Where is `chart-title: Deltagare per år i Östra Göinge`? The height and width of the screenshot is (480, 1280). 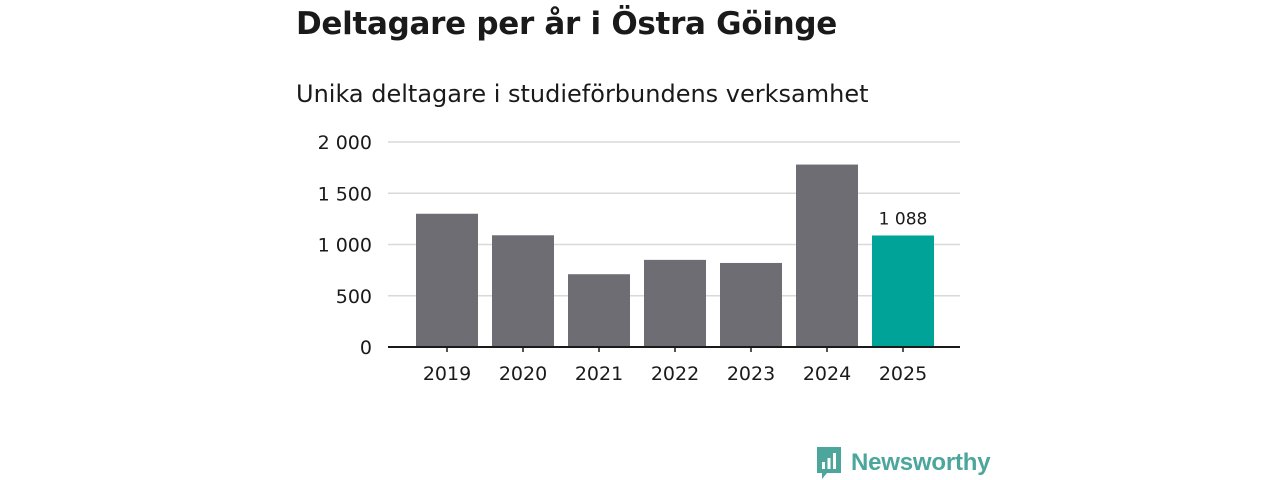
chart-title: Deltagare per år i Östra Göinge is located at coordinates (567, 24).